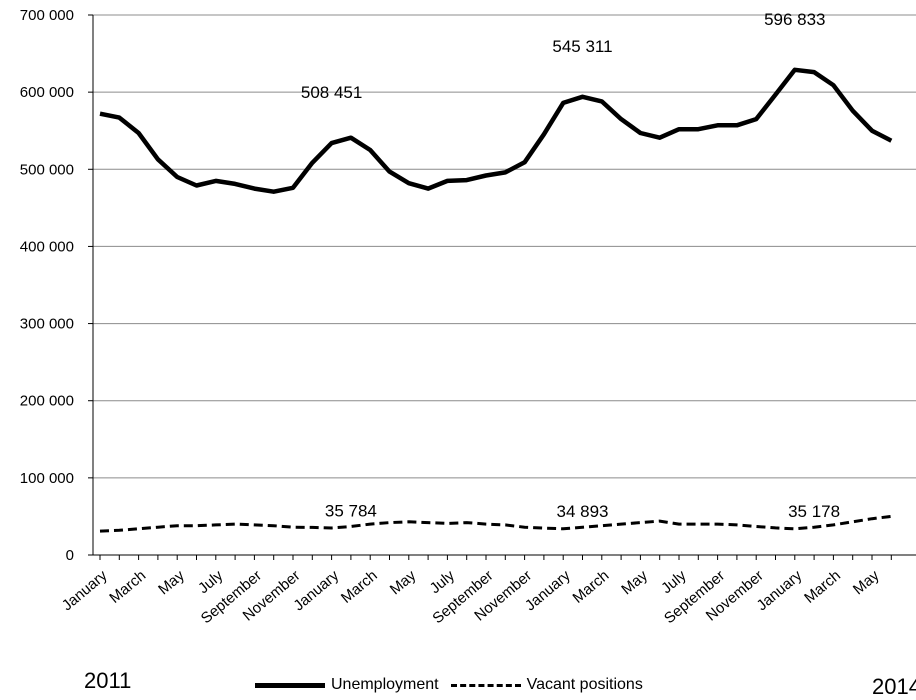 The width and height of the screenshot is (916, 700). I want to click on series-line-vacant-positions, so click(495, 523).